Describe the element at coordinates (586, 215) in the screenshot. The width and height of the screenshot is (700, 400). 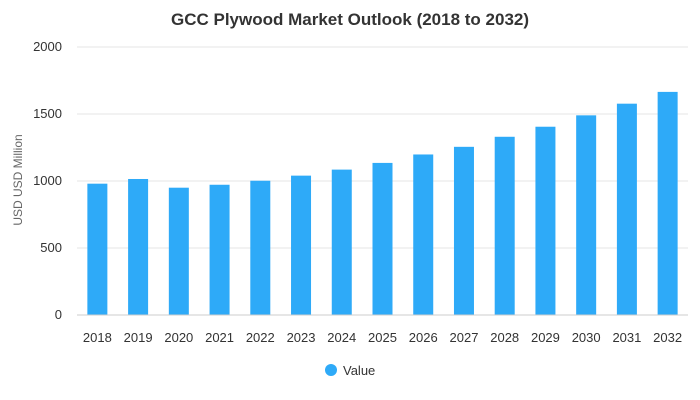
I see `bar-2030` at that location.